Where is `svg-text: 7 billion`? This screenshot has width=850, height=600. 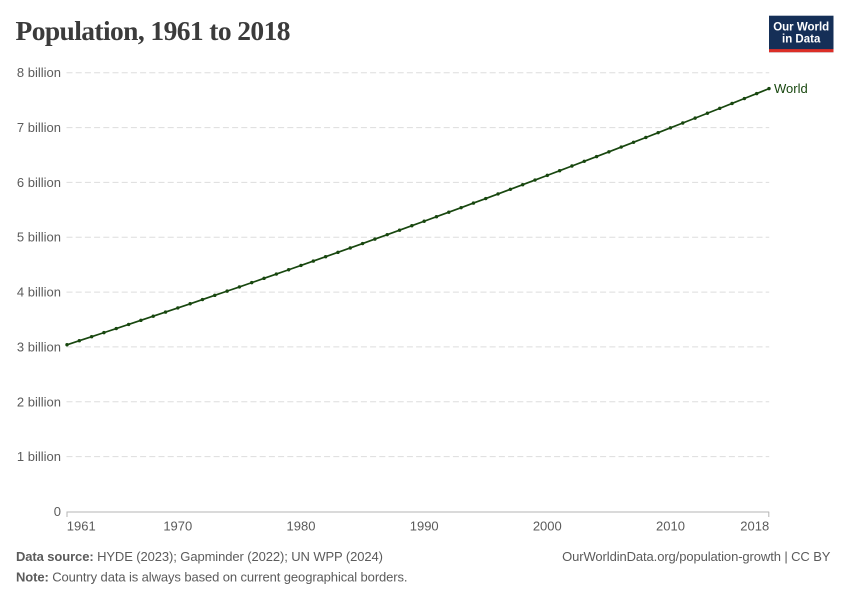
svg-text: 7 billion is located at coordinates (39, 127).